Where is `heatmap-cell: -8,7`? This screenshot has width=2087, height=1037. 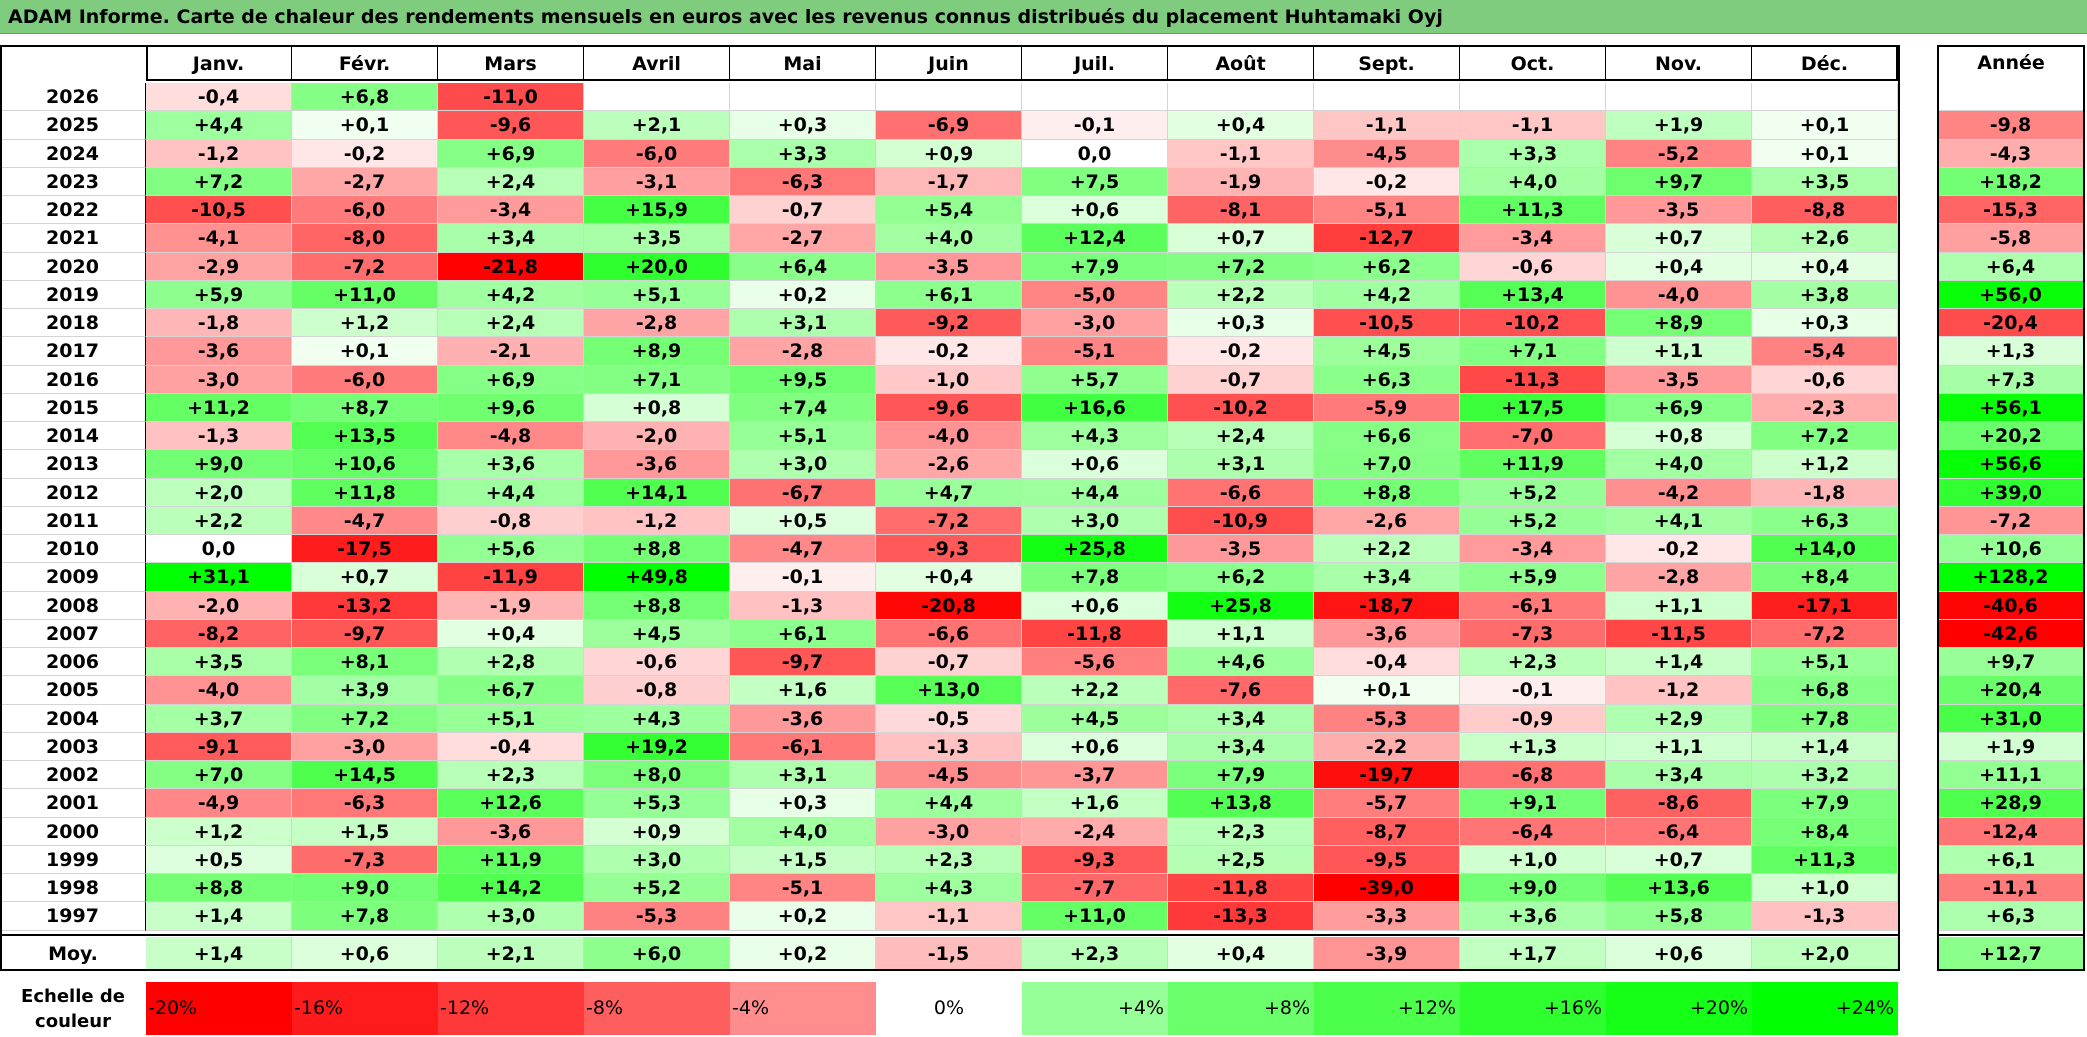
heatmap-cell: -8,7 is located at coordinates (1387, 831).